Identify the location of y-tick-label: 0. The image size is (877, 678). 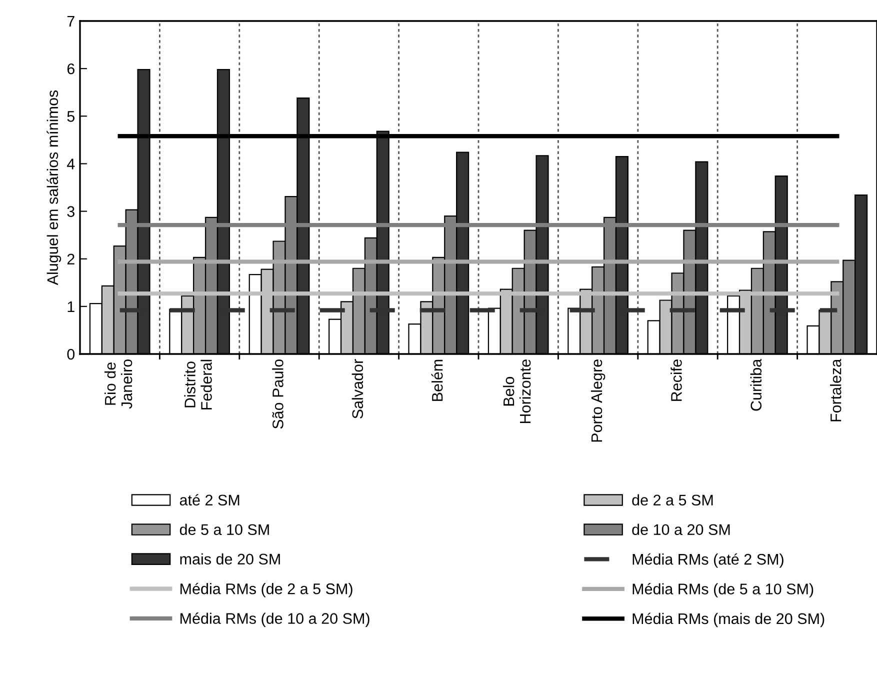
(71, 354).